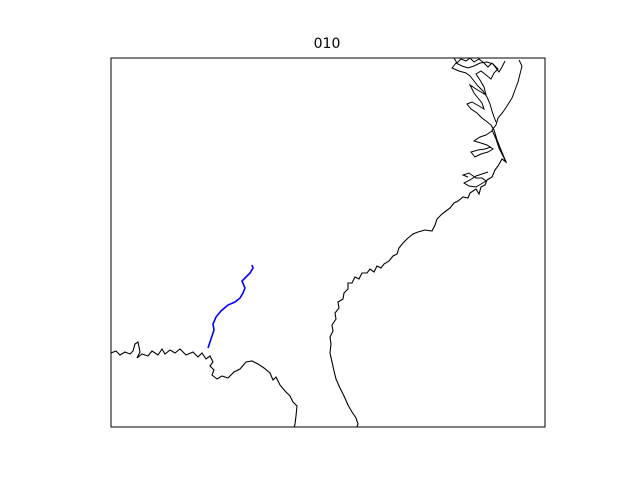  Describe the element at coordinates (507, 111) in the screenshot. I see `coastline-chesapeake` at that location.